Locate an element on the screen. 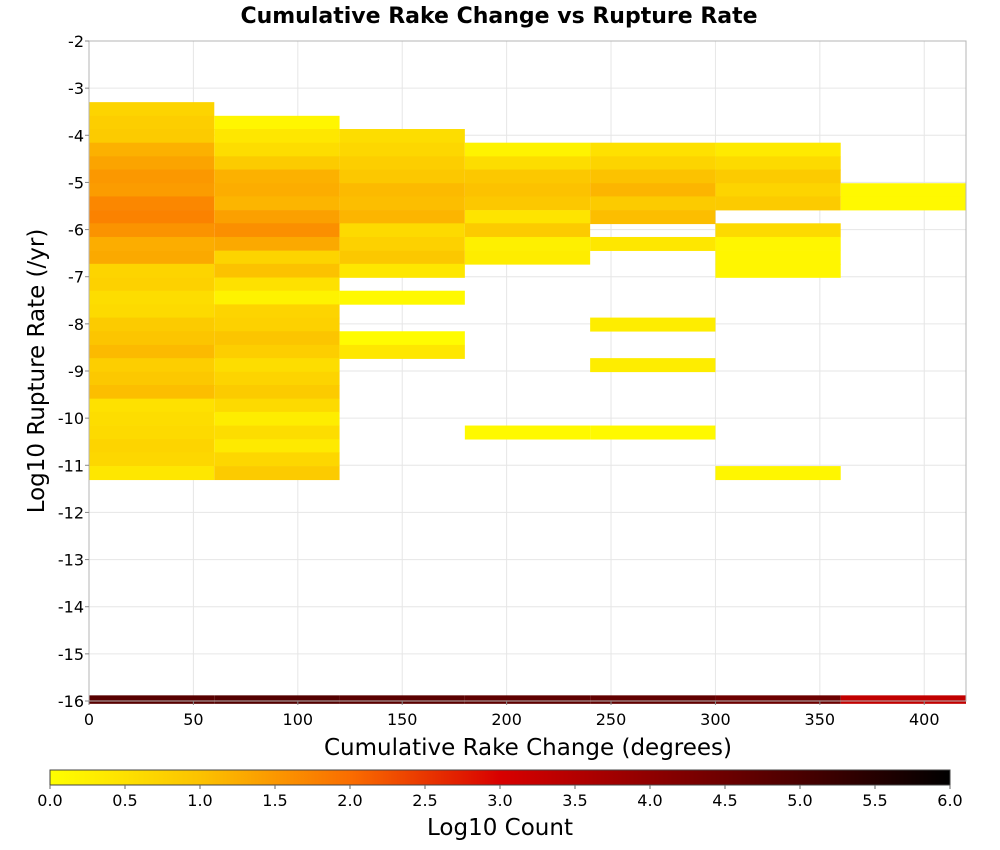 The height and width of the screenshot is (850, 1000). y-tick-label: -16 is located at coordinates (71, 701).